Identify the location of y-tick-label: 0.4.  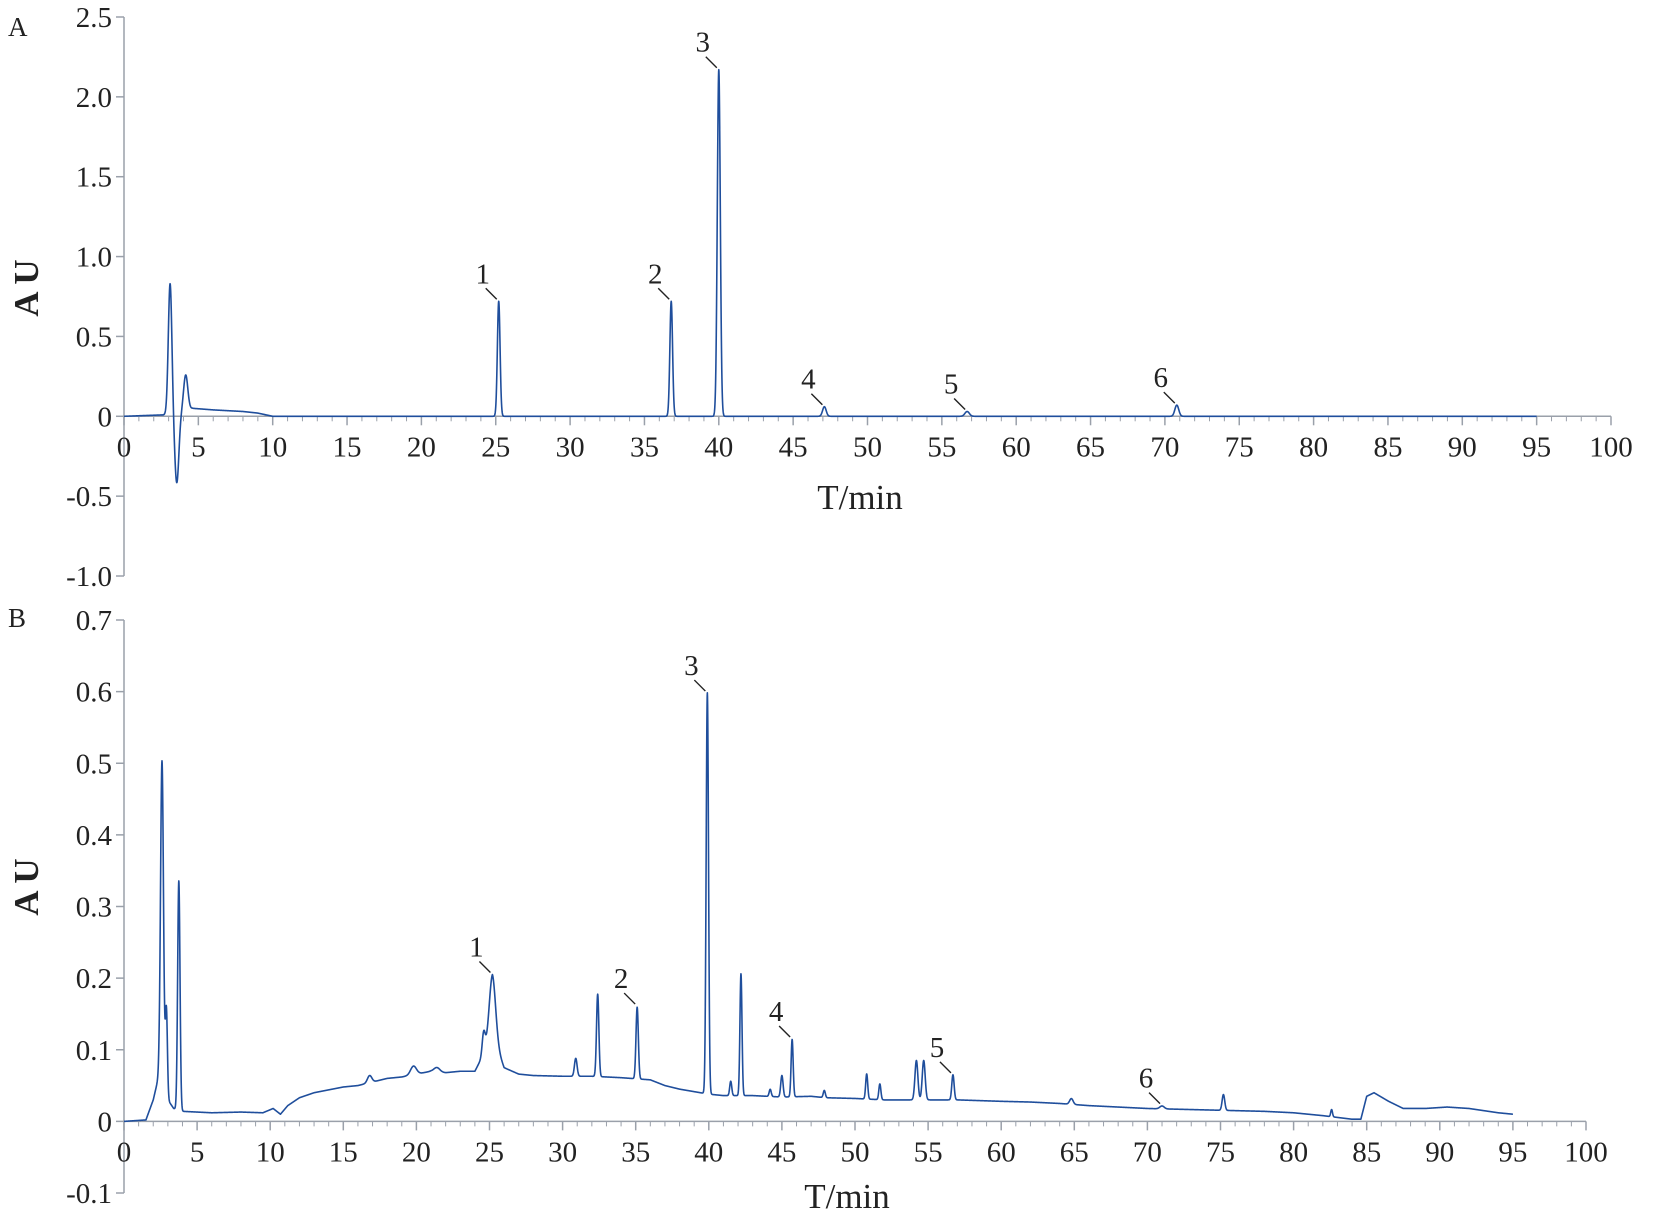
(94, 836).